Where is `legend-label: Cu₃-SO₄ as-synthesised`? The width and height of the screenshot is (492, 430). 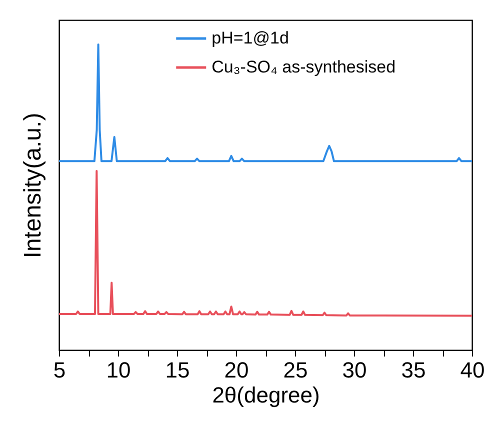
legend-label: Cu₃-SO₄ as-synthesised is located at coordinates (304, 67).